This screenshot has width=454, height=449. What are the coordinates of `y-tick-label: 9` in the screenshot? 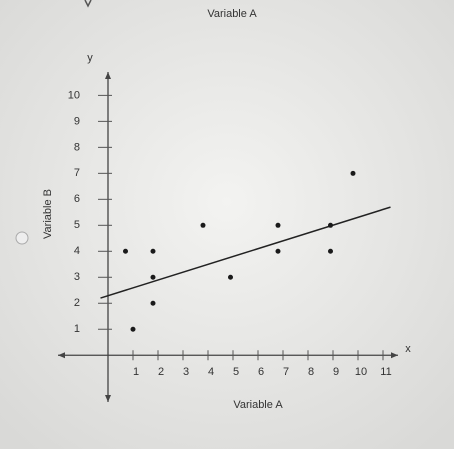 It's located at (77, 121).